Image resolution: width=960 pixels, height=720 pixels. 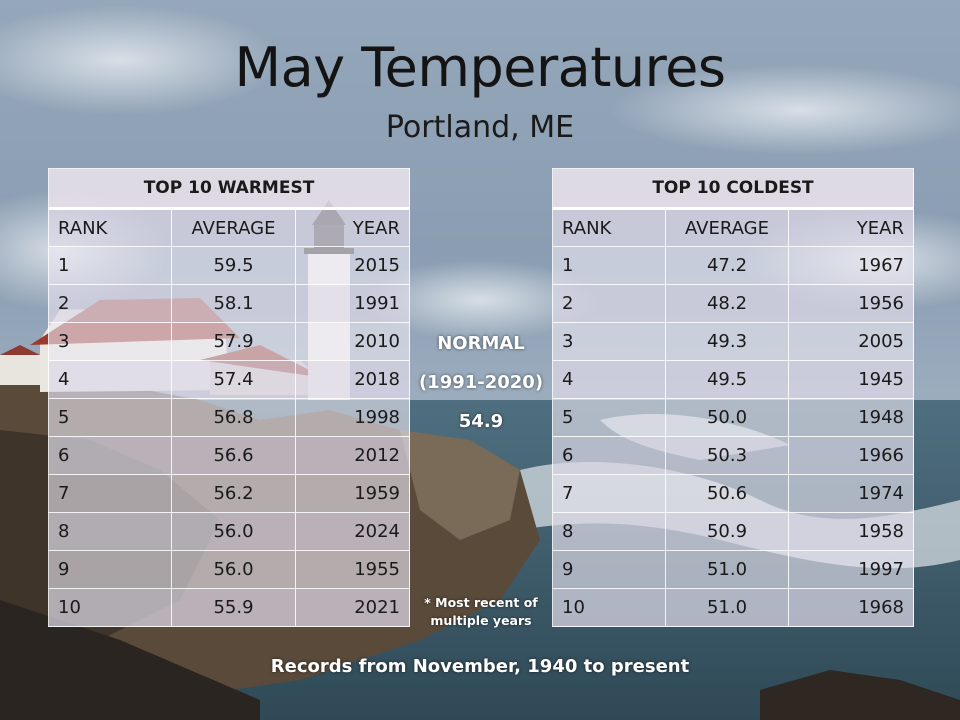 I want to click on year-cell: 1945, so click(x=851, y=379).